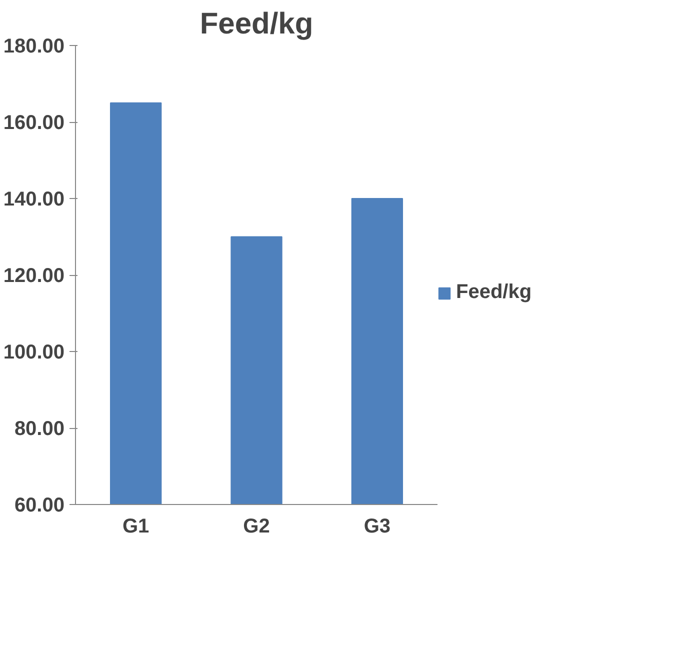 Image resolution: width=692 pixels, height=669 pixels. Describe the element at coordinates (136, 527) in the screenshot. I see `x-tick-label: G1` at that location.